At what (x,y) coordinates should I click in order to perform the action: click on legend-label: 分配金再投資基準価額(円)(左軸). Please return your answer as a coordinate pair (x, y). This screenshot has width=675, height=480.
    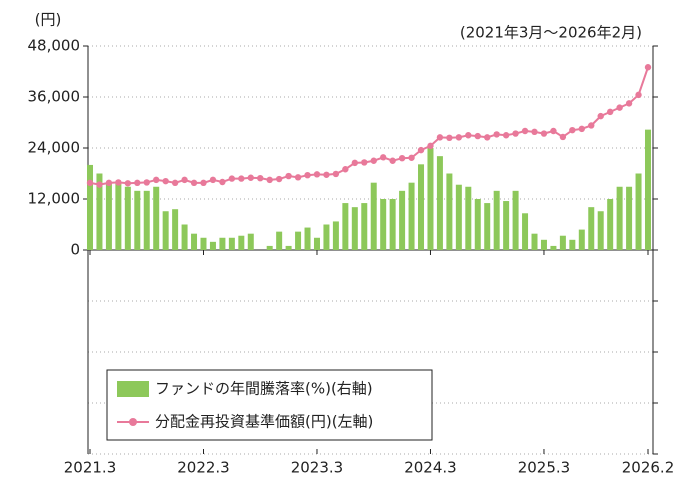
    Looking at the image, I should click on (264, 422).